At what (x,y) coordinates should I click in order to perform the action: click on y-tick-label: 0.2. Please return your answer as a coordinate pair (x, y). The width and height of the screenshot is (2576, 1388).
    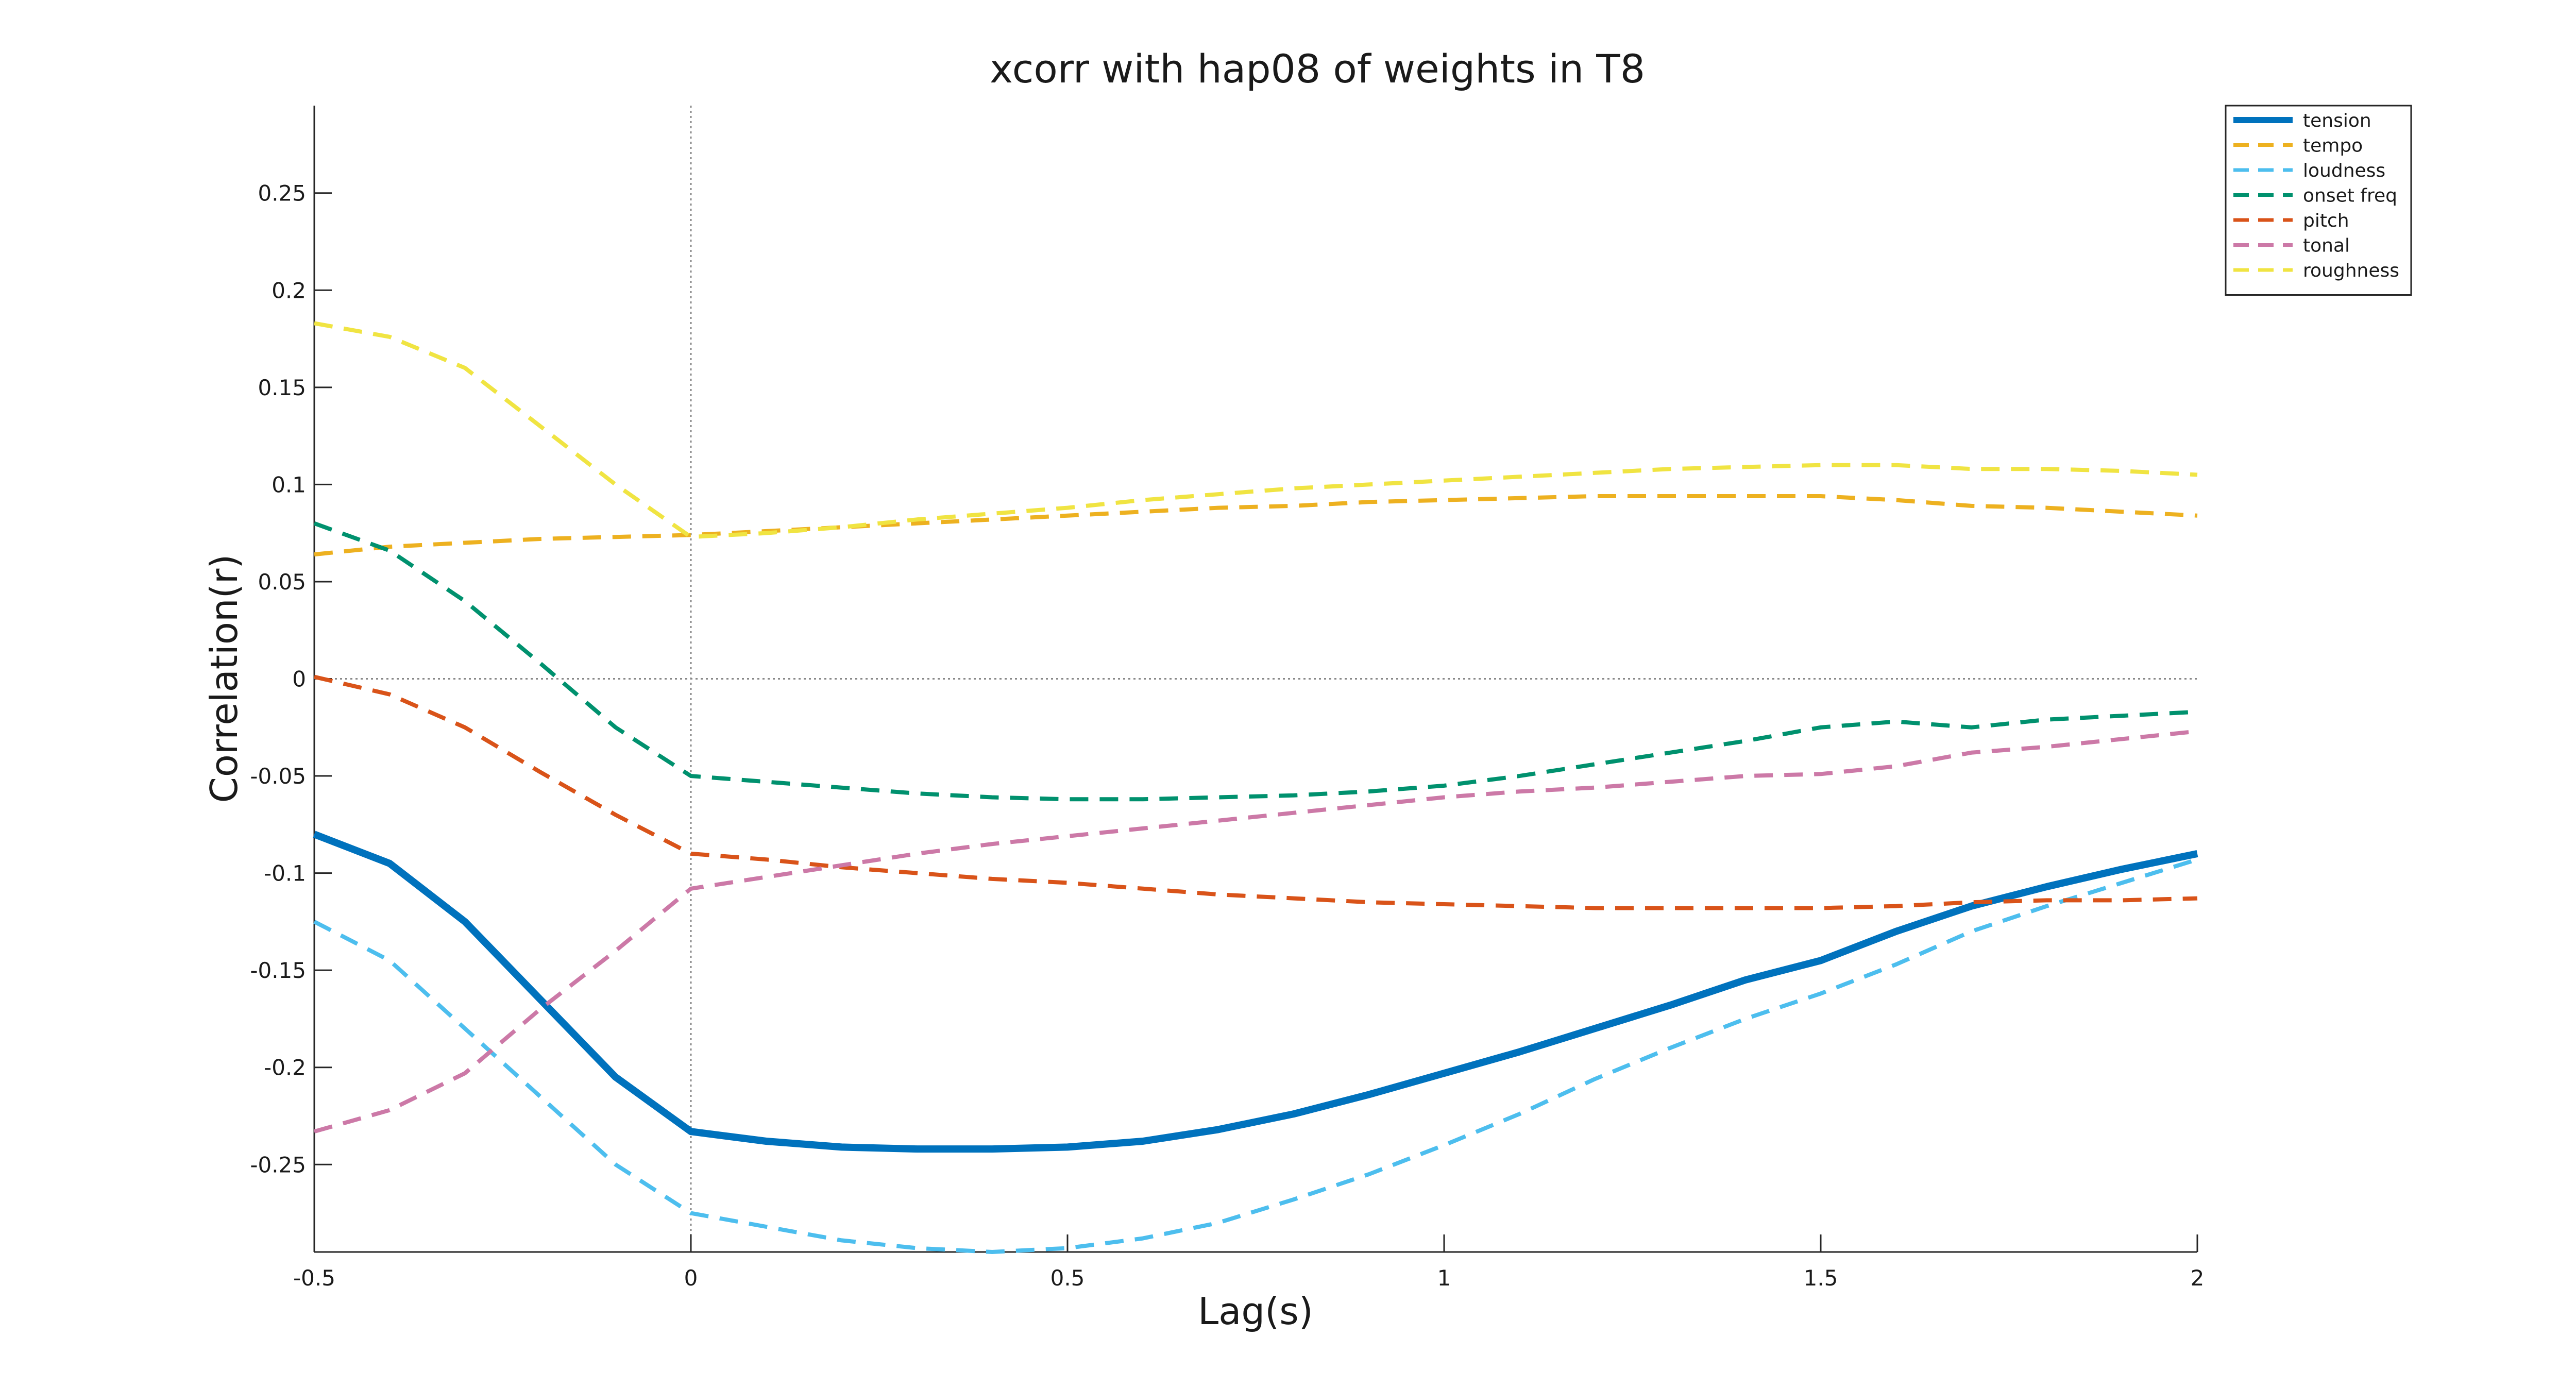
    Looking at the image, I should click on (289, 290).